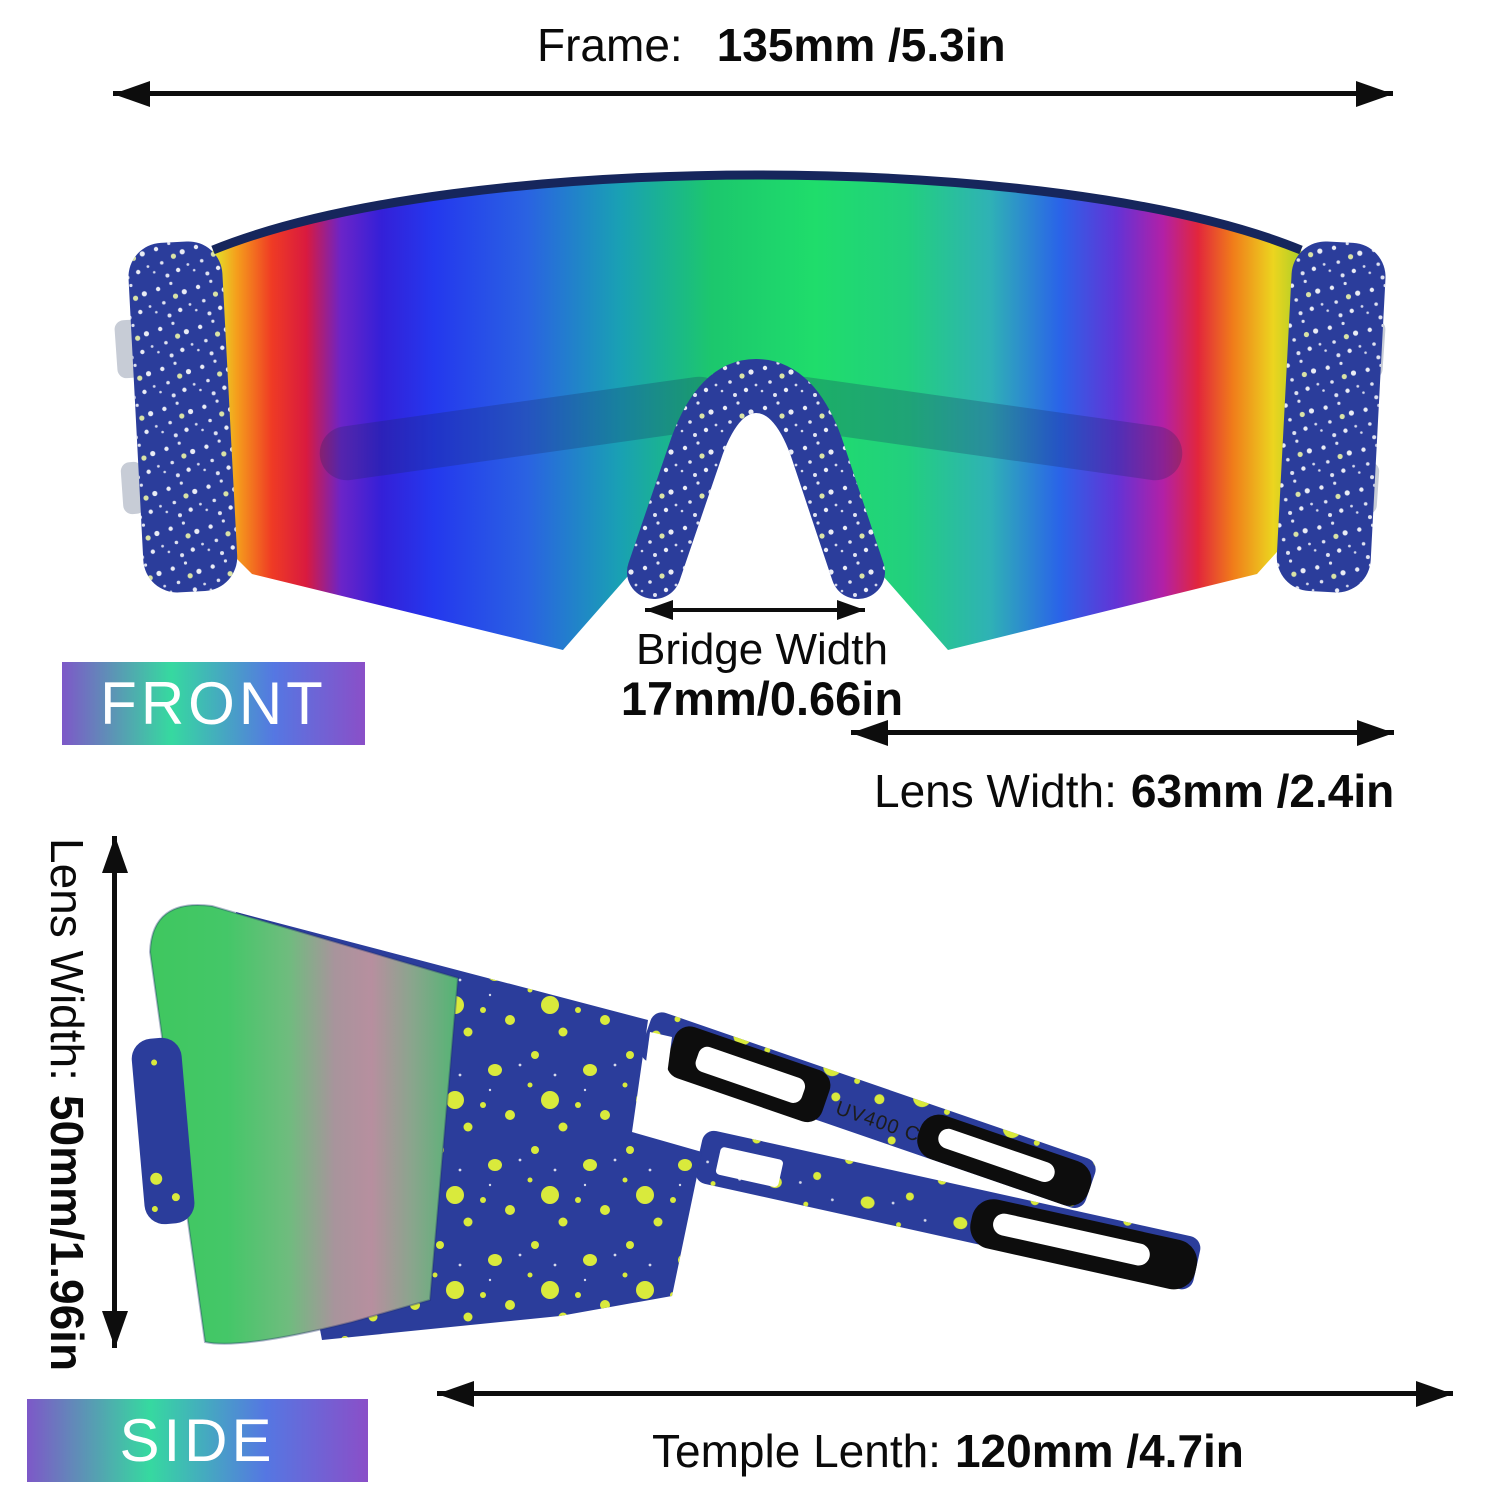 The width and height of the screenshot is (1500, 1500). I want to click on lens-height-label: Lens Width: 50mm/1.96in, so click(67, 1104).